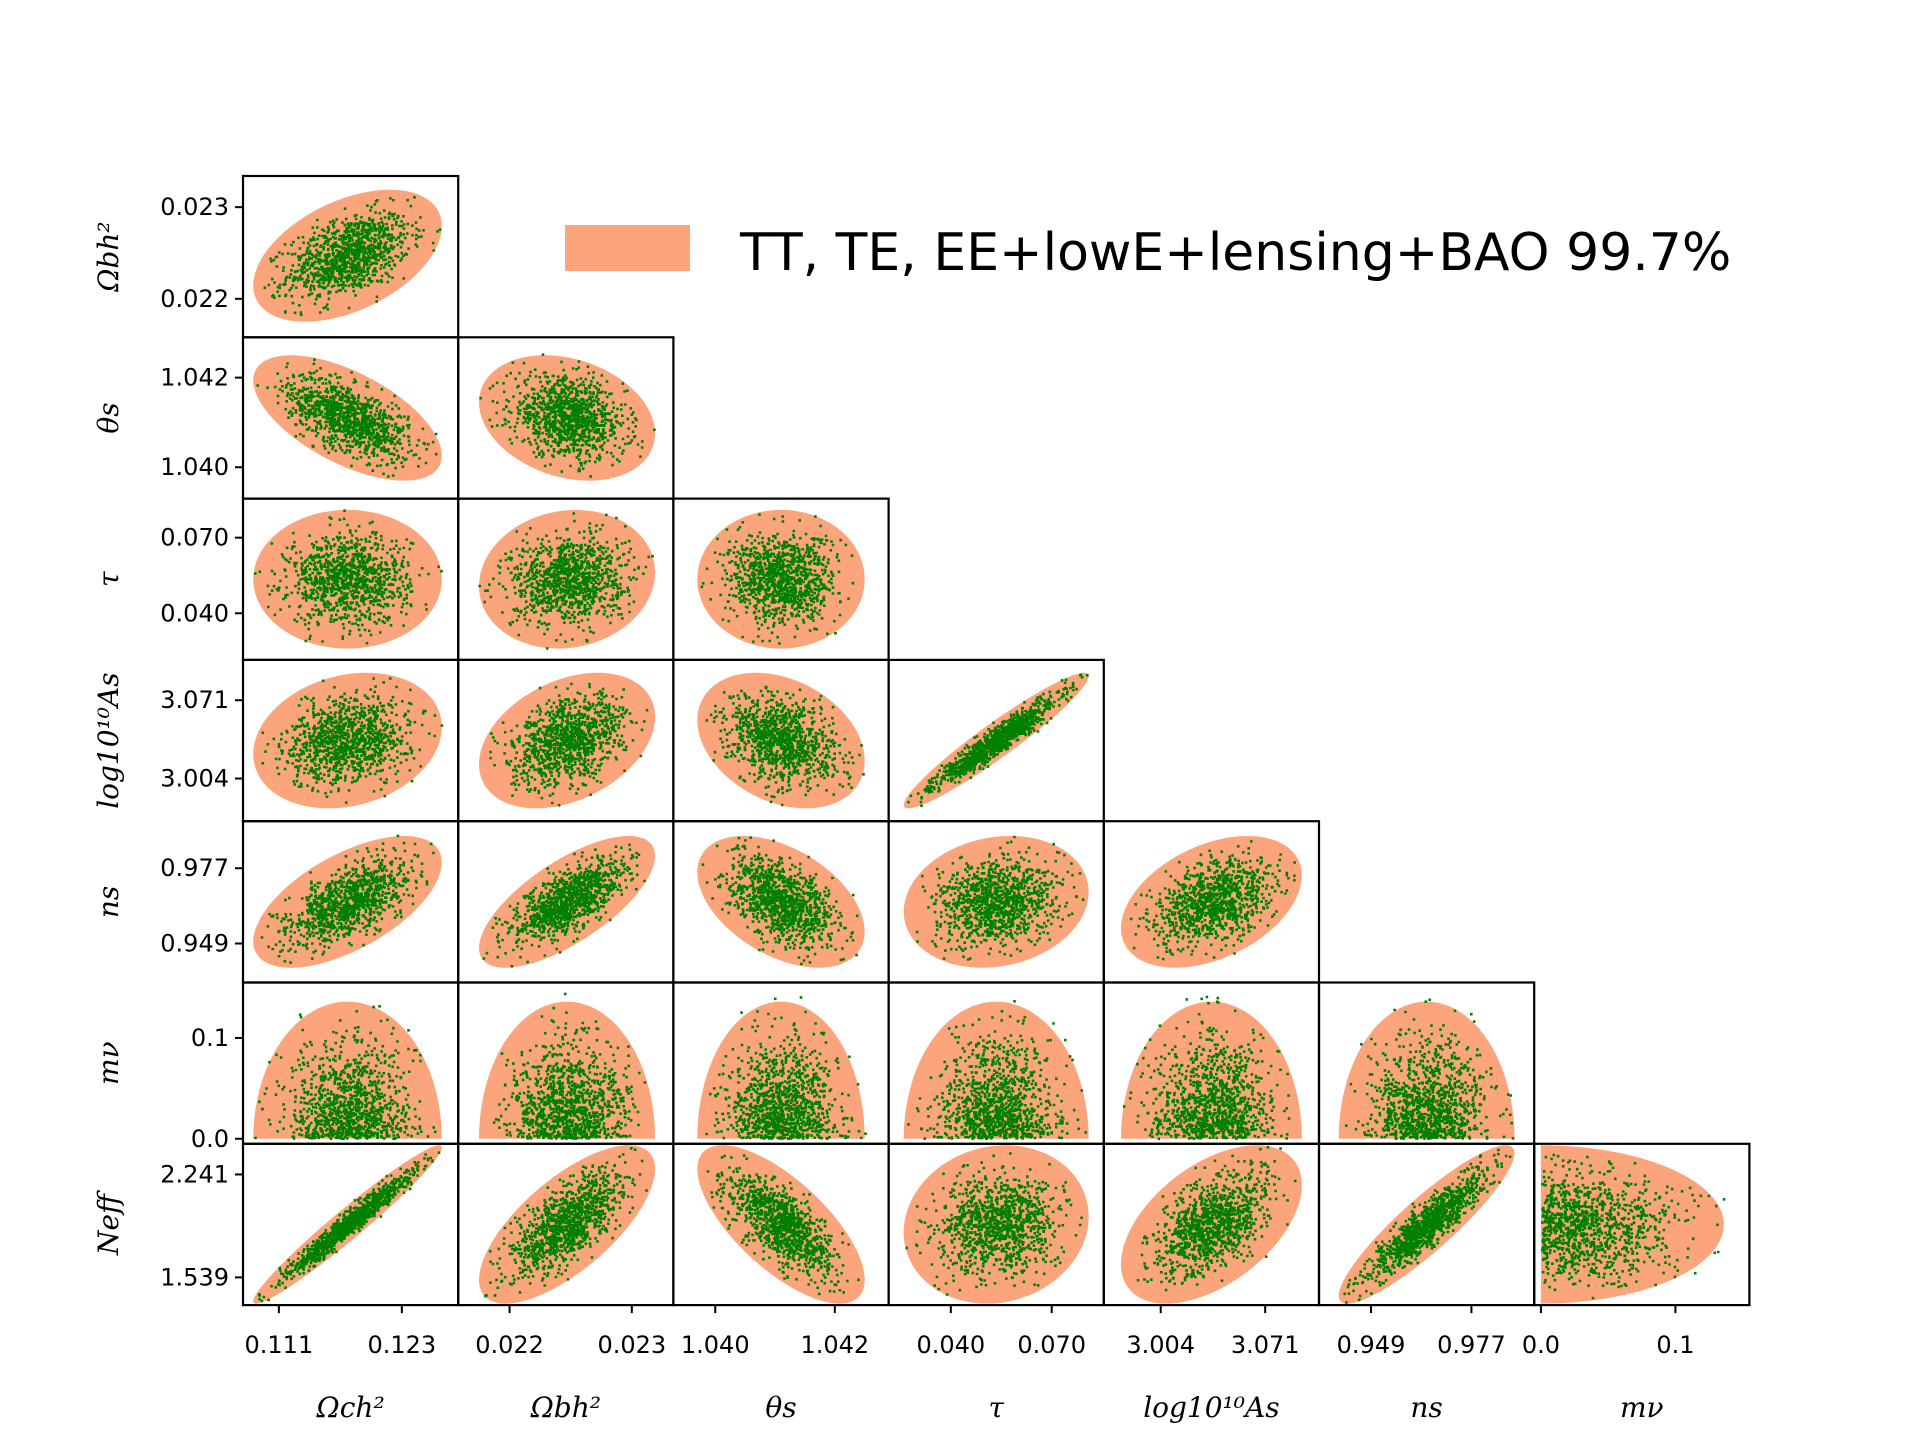 The height and width of the screenshot is (1440, 1920). Describe the element at coordinates (627, 248) in the screenshot. I see `legend-swatch` at that location.